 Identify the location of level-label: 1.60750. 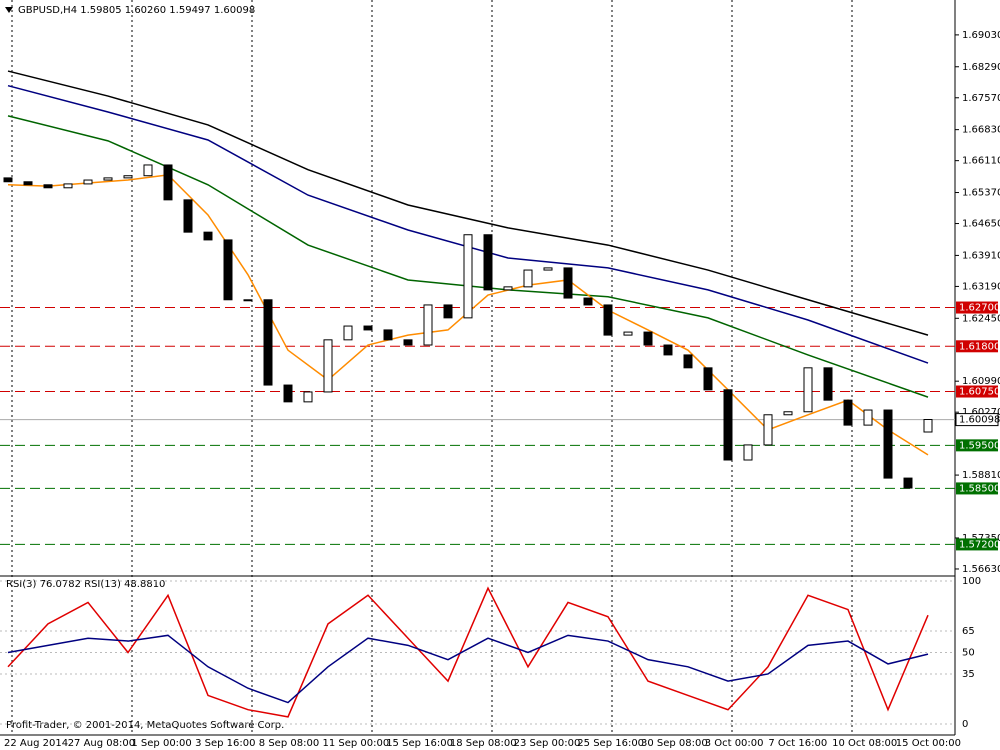
(979, 392).